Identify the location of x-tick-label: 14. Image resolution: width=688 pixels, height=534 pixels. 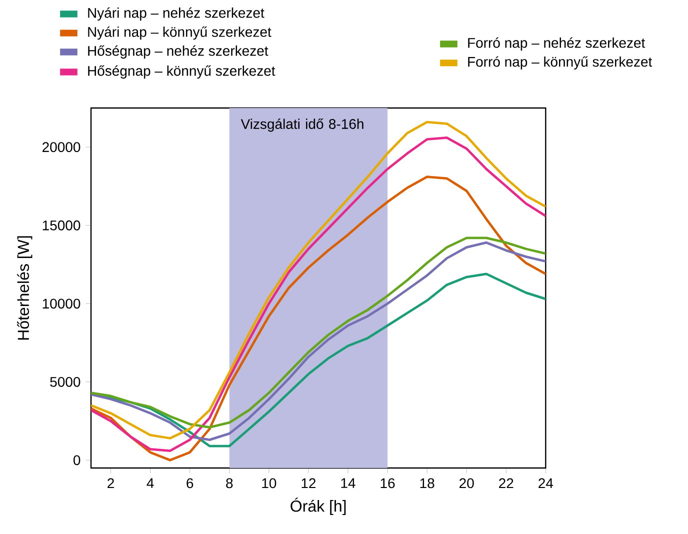
(348, 483).